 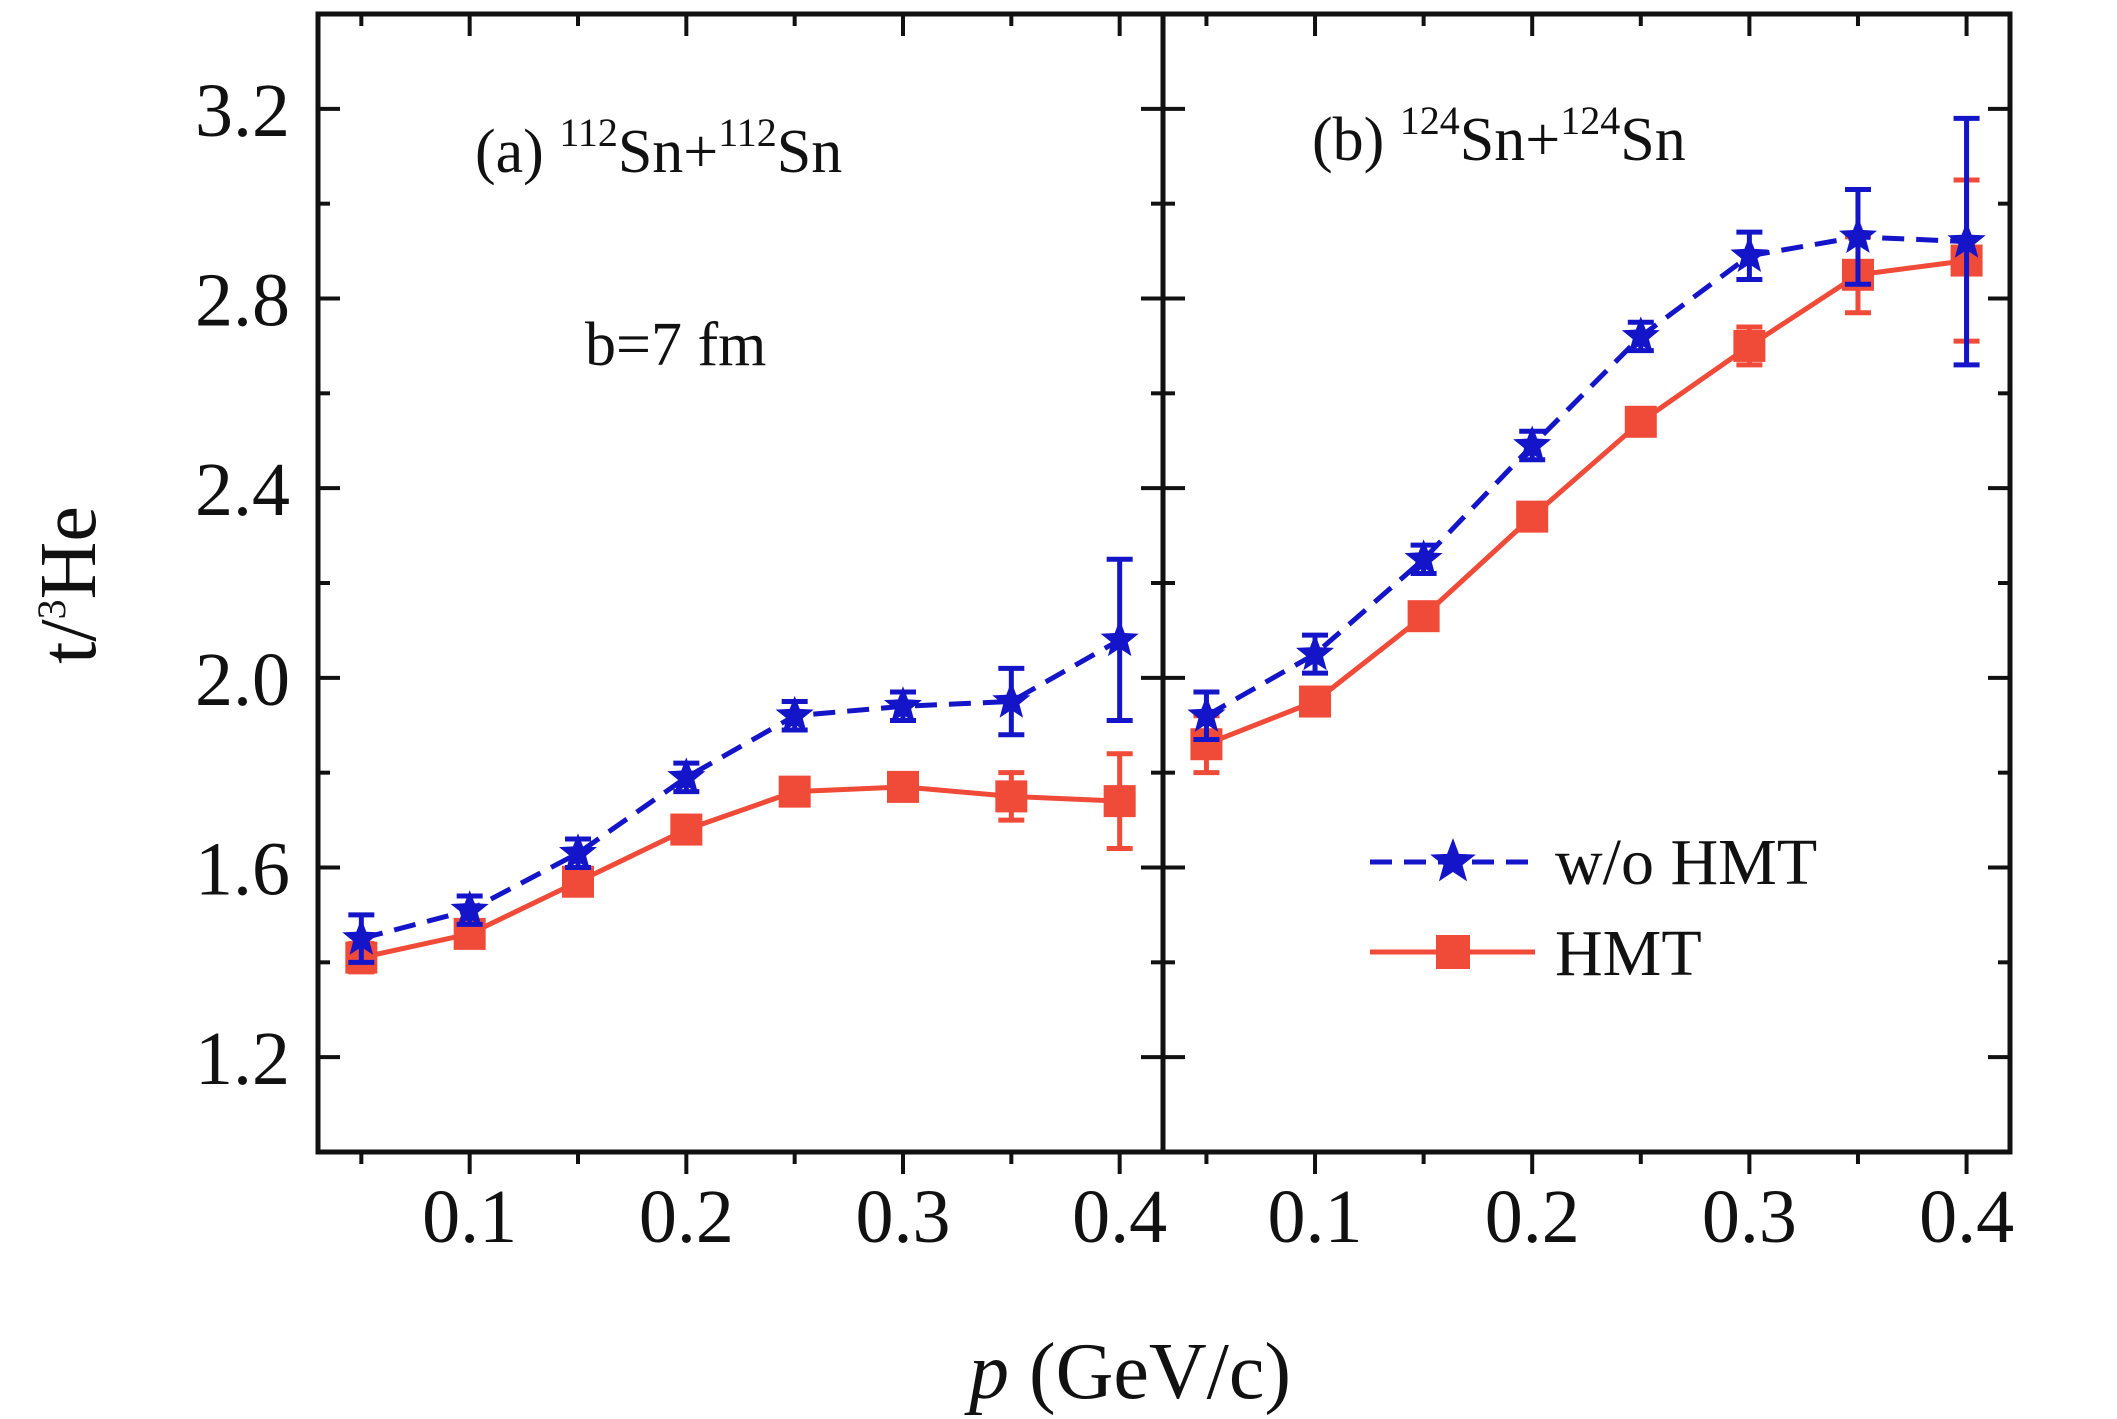 What do you see at coordinates (242, 870) in the screenshot?
I see `y-tick-label: 1.6` at bounding box center [242, 870].